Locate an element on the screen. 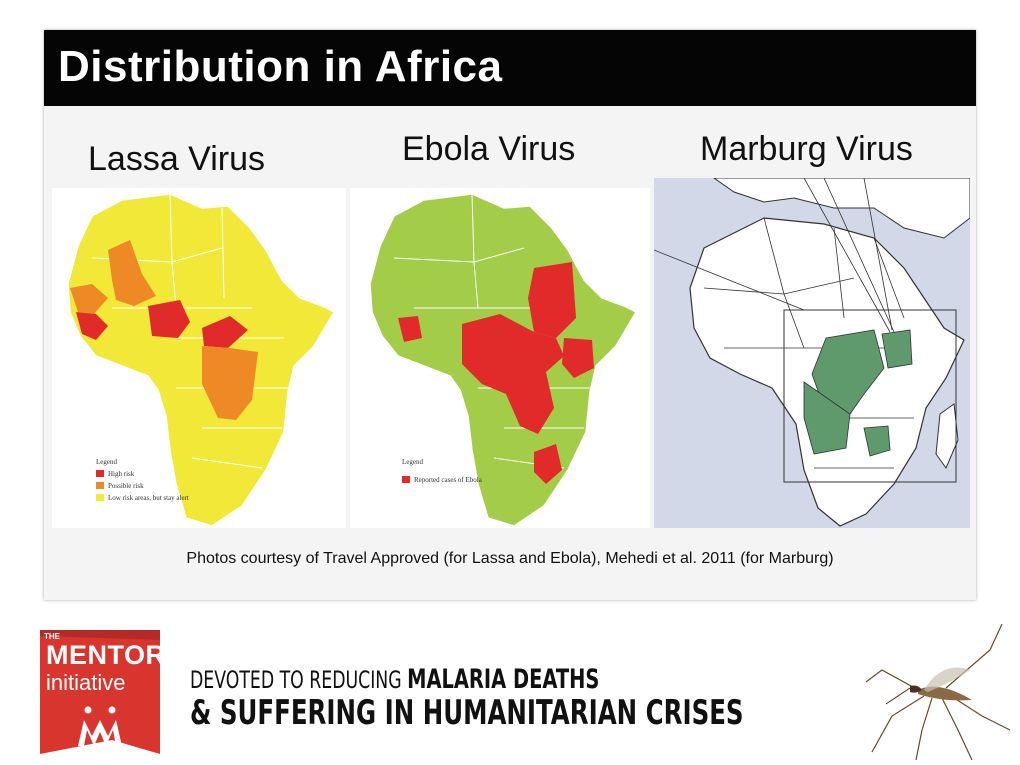 This screenshot has width=1020, height=765. marburg-europe-outline is located at coordinates (841, 208).